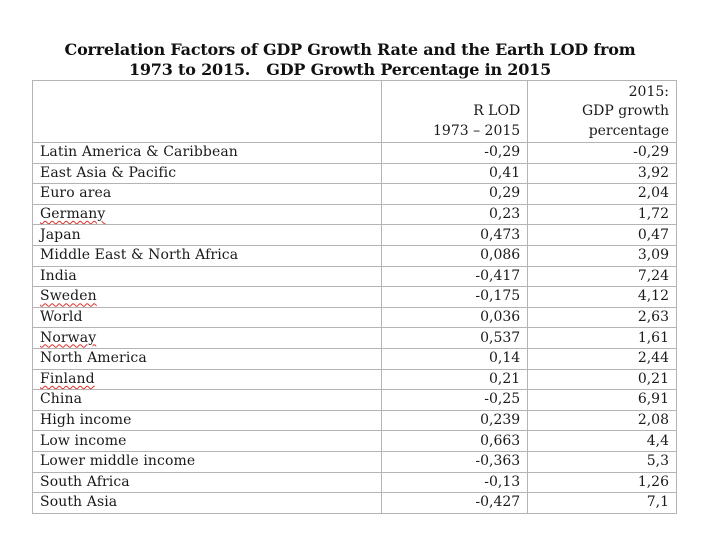 The width and height of the screenshot is (720, 540). Describe the element at coordinates (602, 153) in the screenshot. I see `gdp-growth-value: -0,29` at that location.